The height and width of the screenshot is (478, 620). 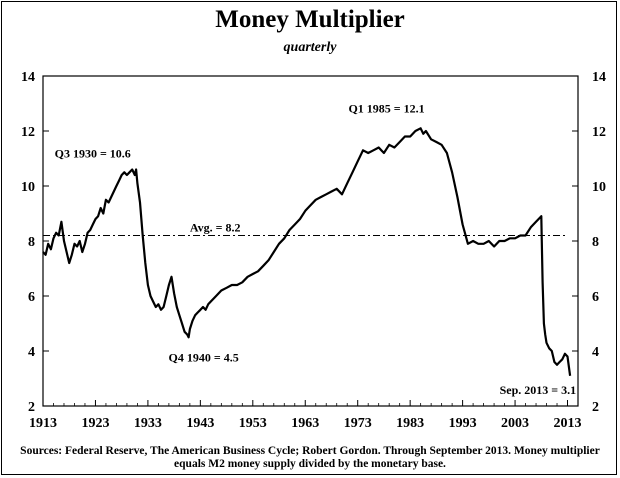 I want to click on x-tick-label: 1983, so click(x=410, y=423).